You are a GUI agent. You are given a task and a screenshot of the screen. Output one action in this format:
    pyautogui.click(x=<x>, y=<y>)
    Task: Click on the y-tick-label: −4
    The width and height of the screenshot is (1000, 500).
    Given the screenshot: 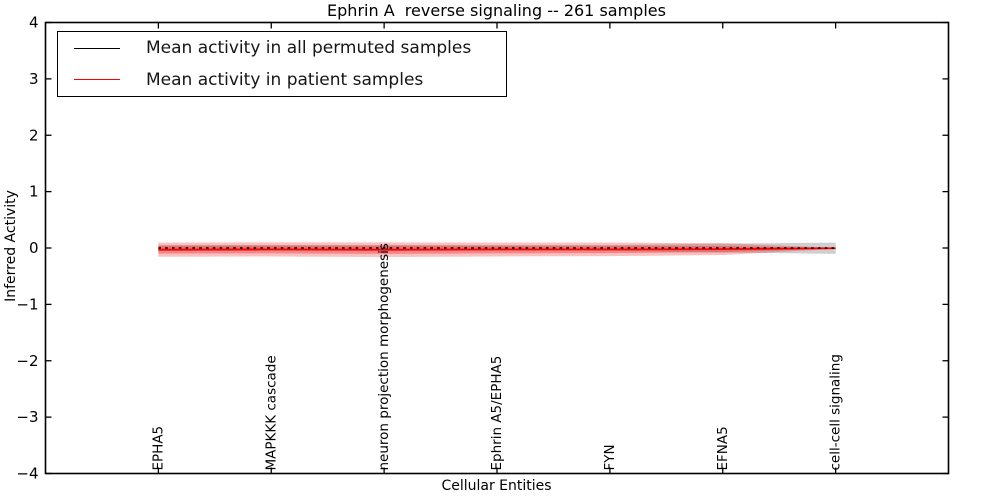 What is the action you would take?
    pyautogui.click(x=27, y=474)
    